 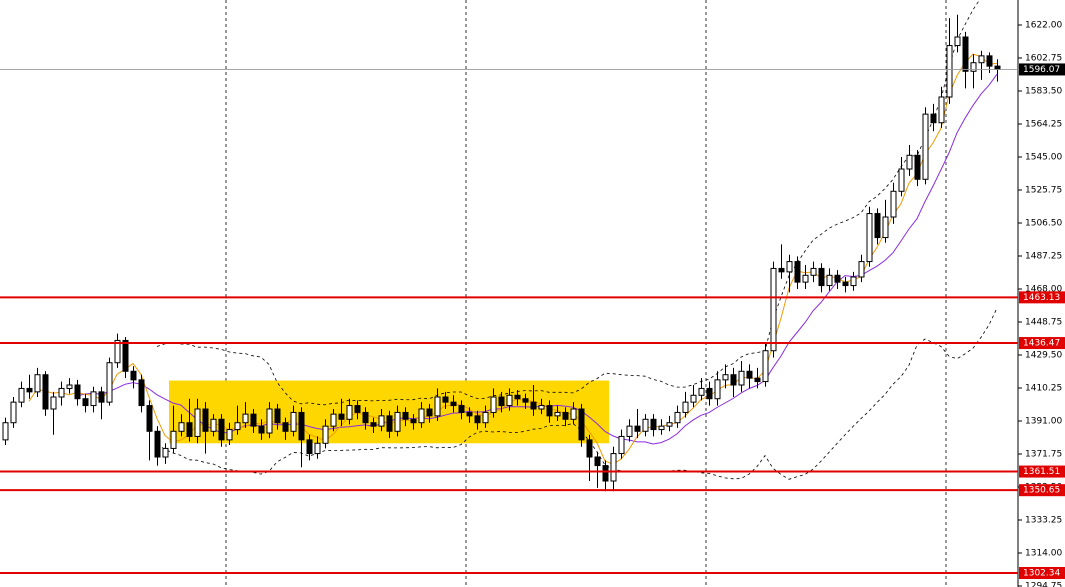 What do you see at coordinates (1043, 554) in the screenshot?
I see `y-tick-label: 1314.00` at bounding box center [1043, 554].